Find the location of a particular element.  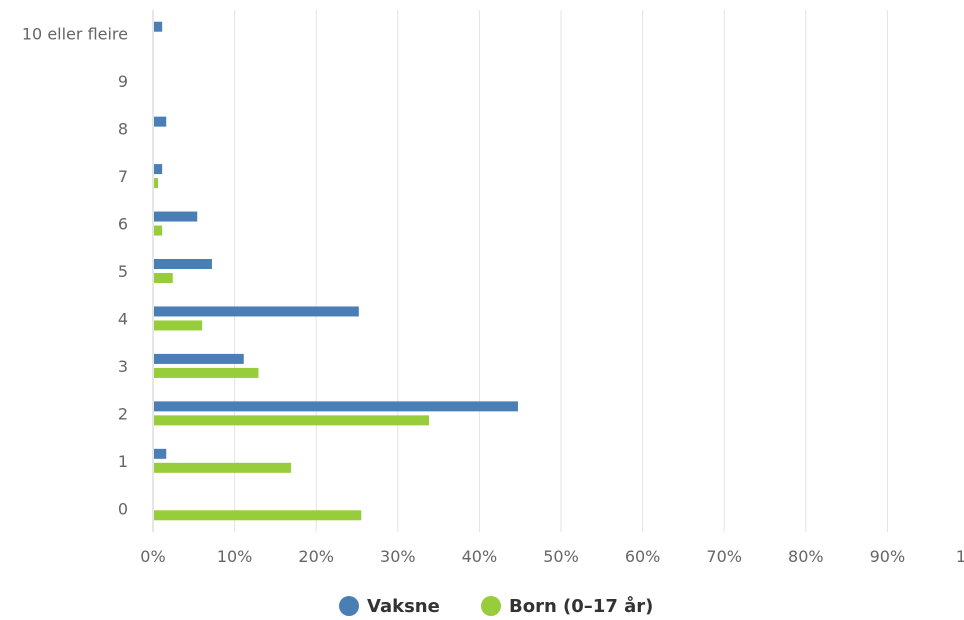

x-tick-label: 50% is located at coordinates (561, 556).